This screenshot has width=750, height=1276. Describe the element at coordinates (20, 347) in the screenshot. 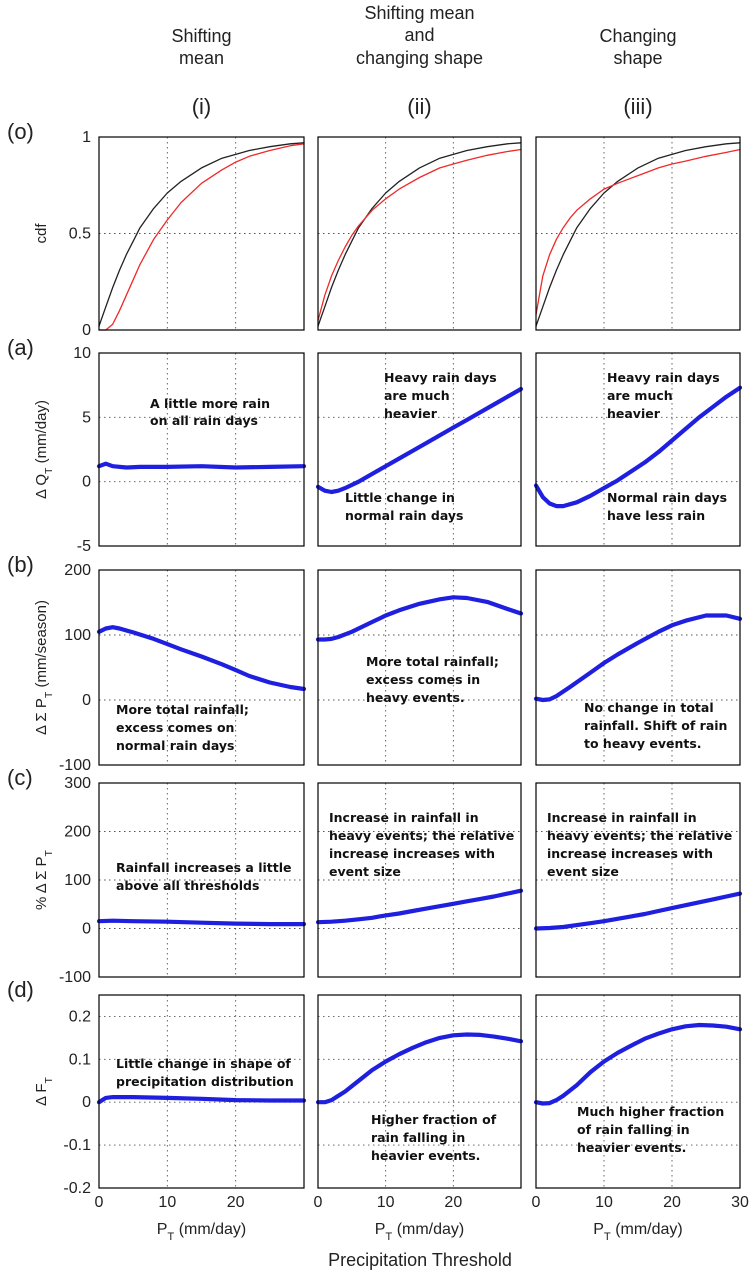

I see `row-label-a: (a)` at that location.